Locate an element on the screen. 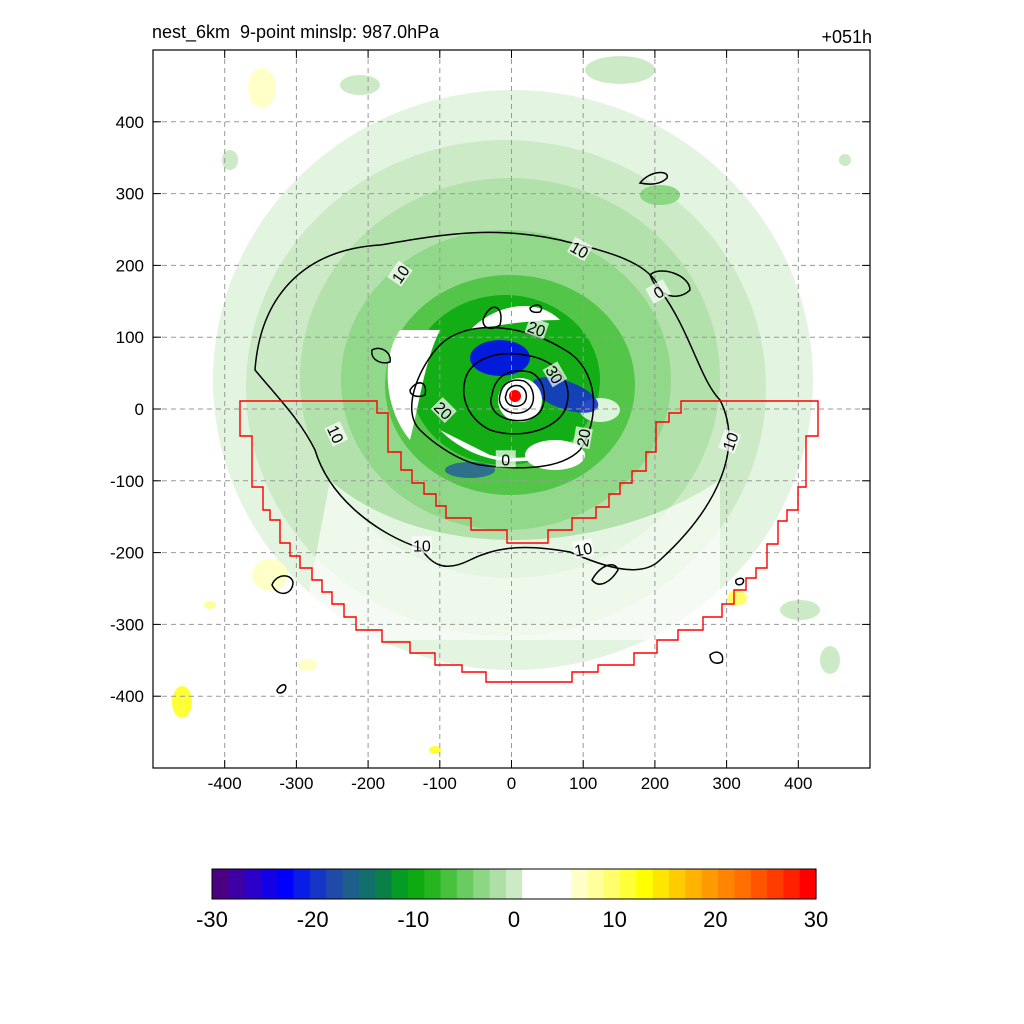  y-tick-label: 400 is located at coordinates (130, 122).